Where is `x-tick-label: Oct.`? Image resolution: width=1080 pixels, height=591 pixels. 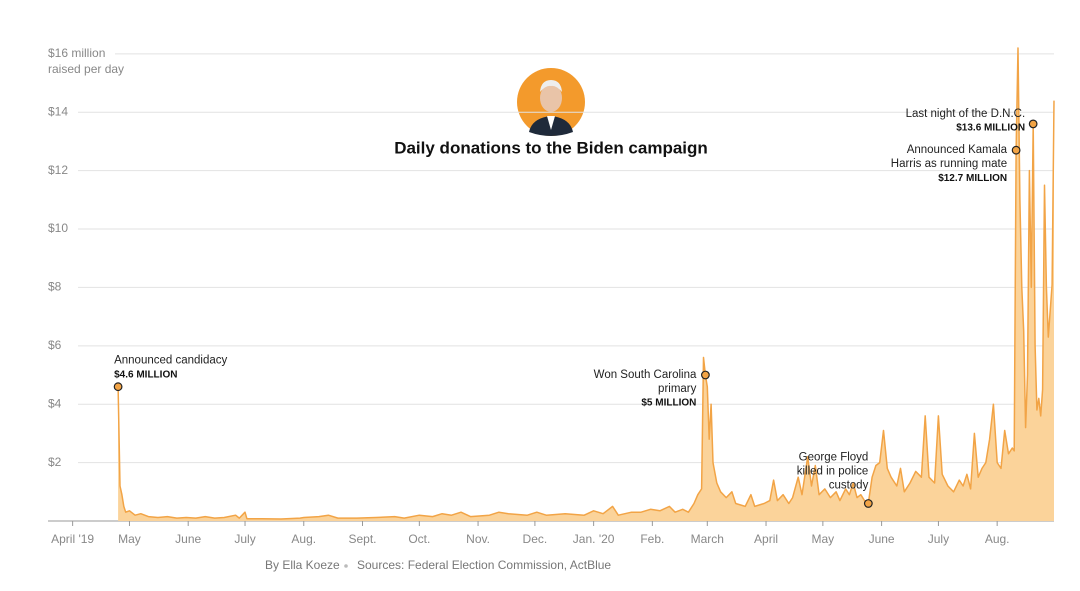 x-tick-label: Oct. is located at coordinates (419, 539).